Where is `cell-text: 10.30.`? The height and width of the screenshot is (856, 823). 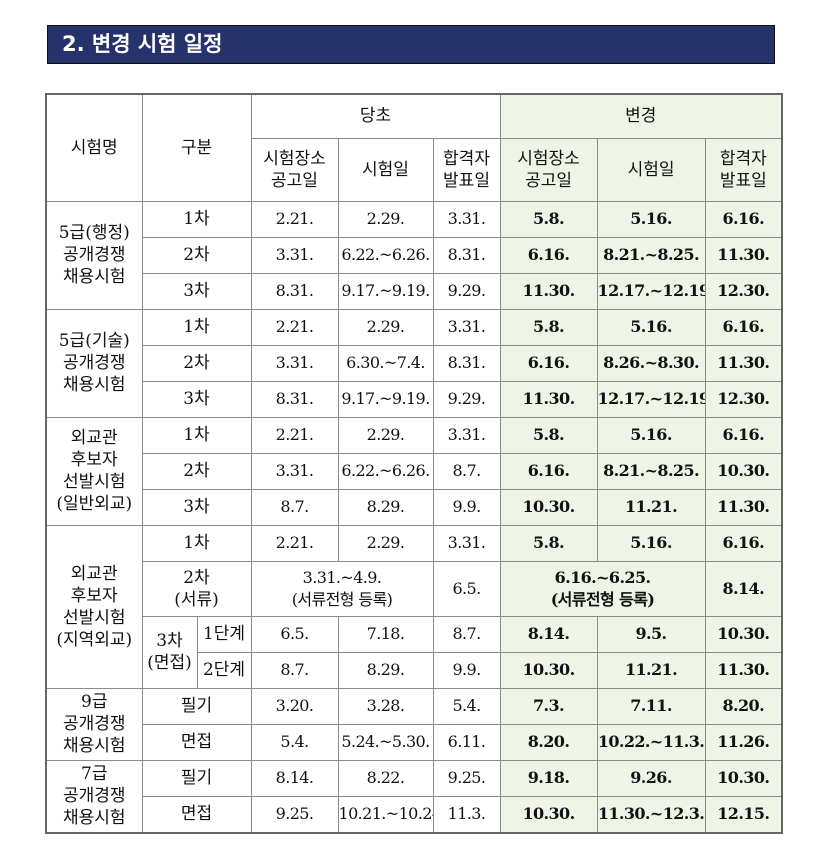
cell-text: 10.30. is located at coordinates (548, 506).